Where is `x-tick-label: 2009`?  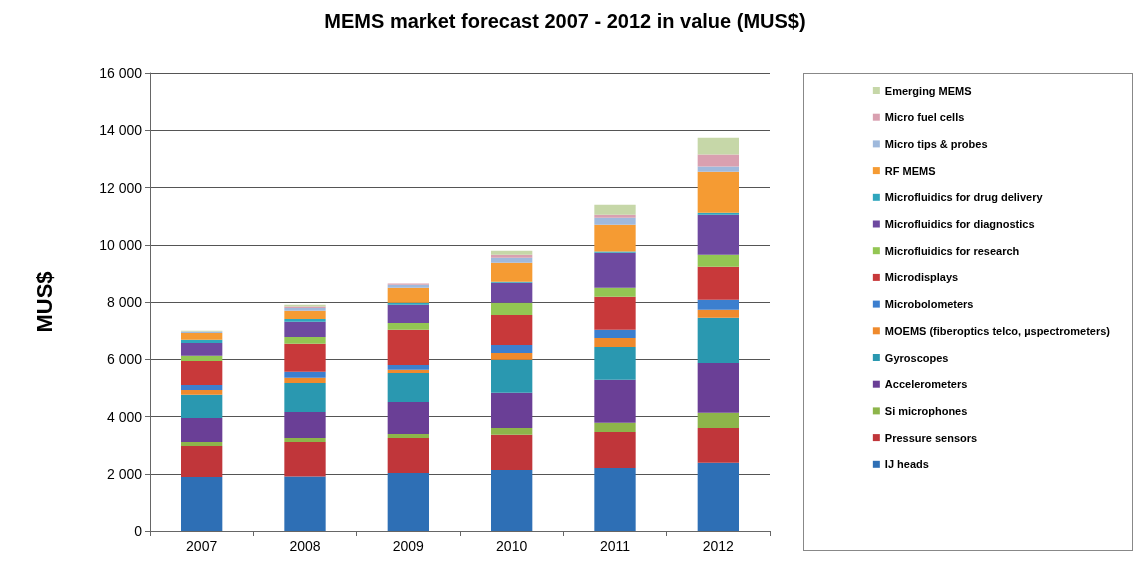
x-tick-label: 2009 is located at coordinates (408, 546).